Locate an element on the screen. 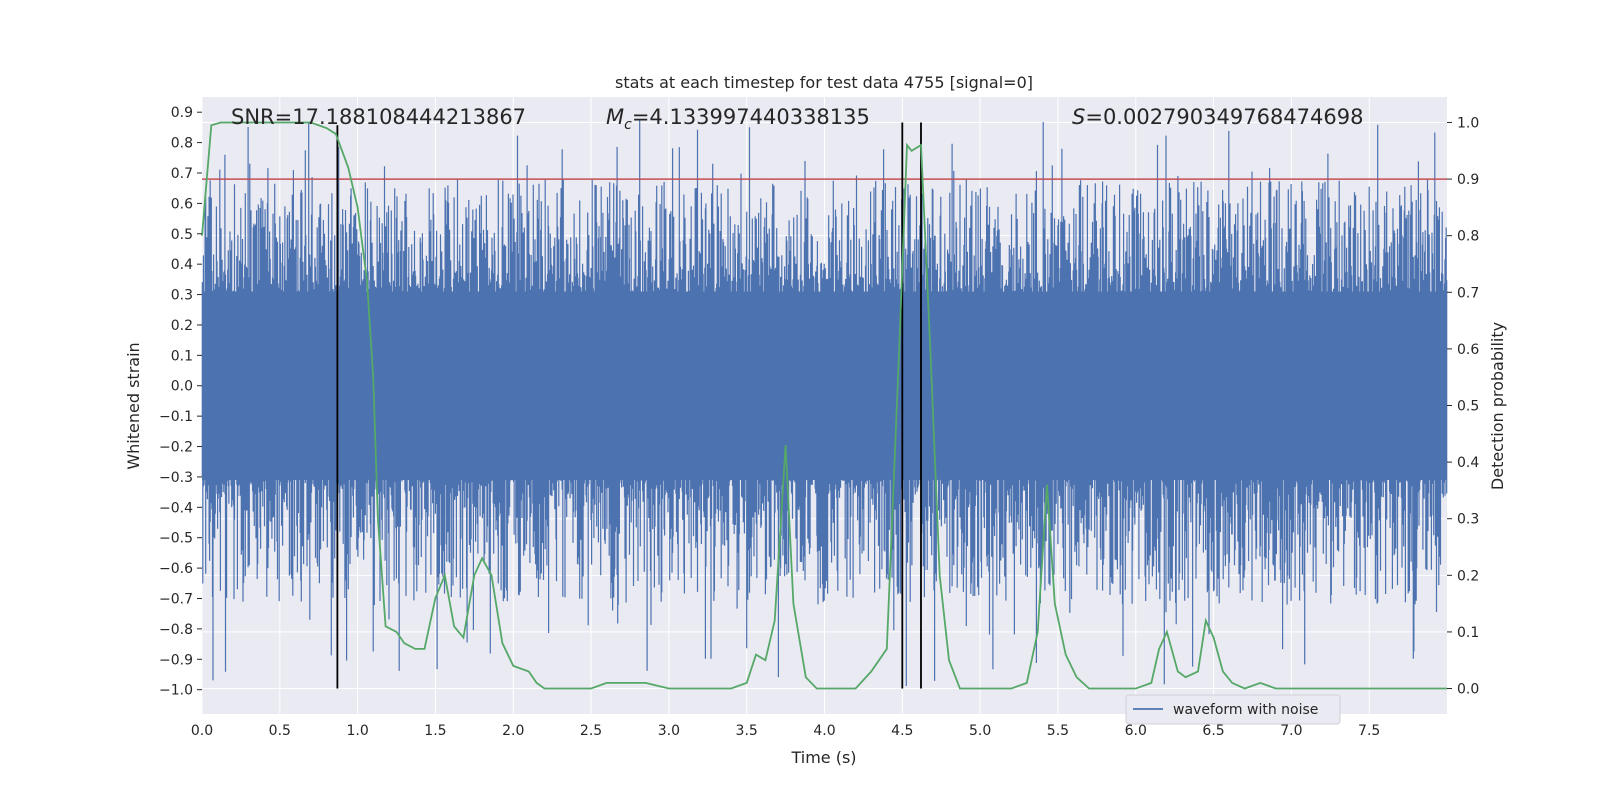  y-tick-label: −0.7 is located at coordinates (176, 600).